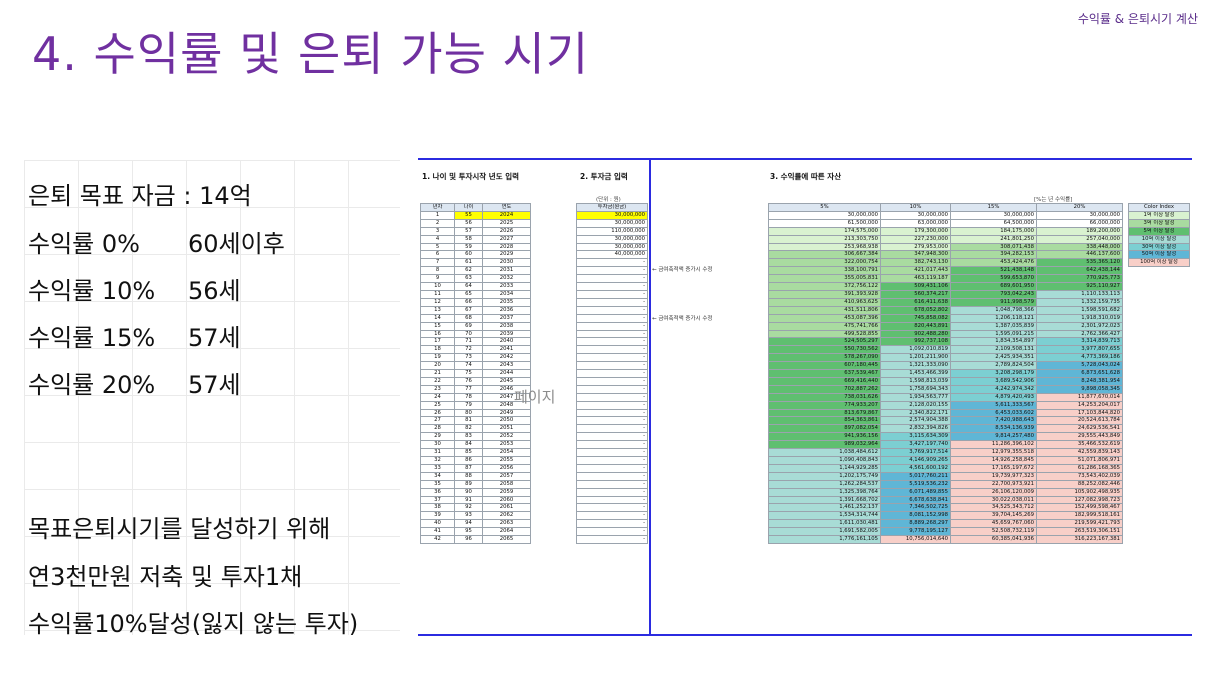  Describe the element at coordinates (506, 445) in the screenshot. I see `table-cell: 2053` at that location.